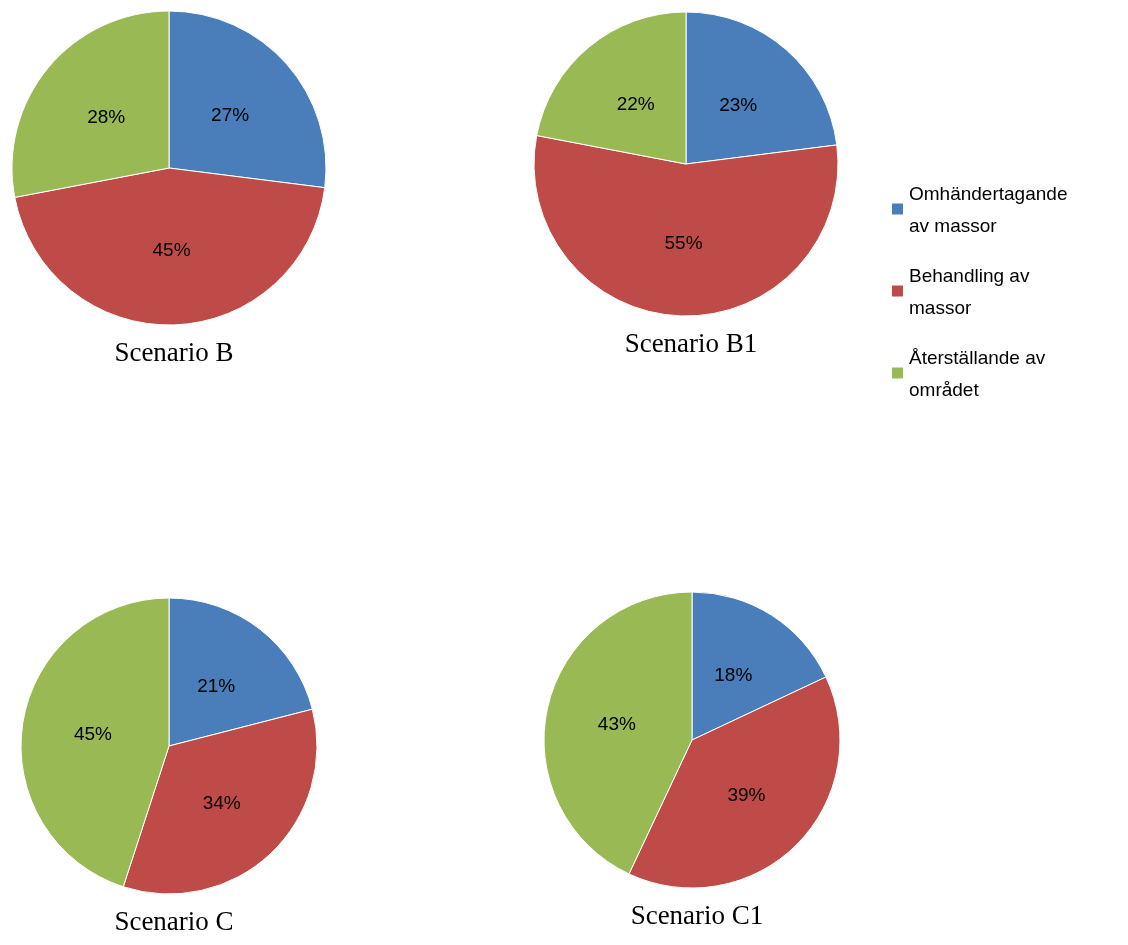 The image size is (1128, 945). Describe the element at coordinates (221, 802) in the screenshot. I see `data-label: 34%` at that location.